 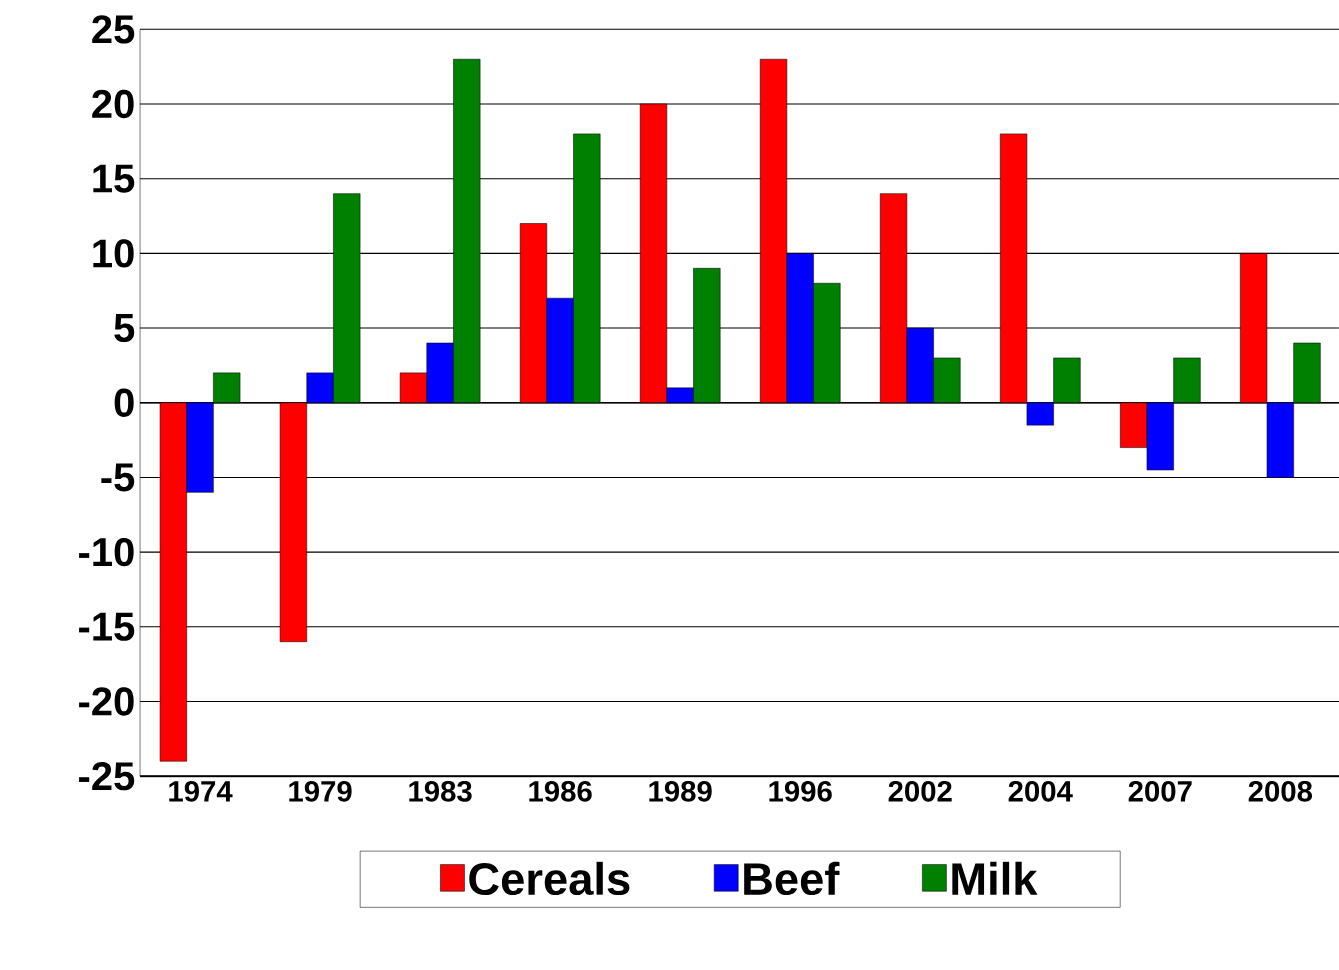 I want to click on y-tick-label: 10, so click(x=113, y=253).